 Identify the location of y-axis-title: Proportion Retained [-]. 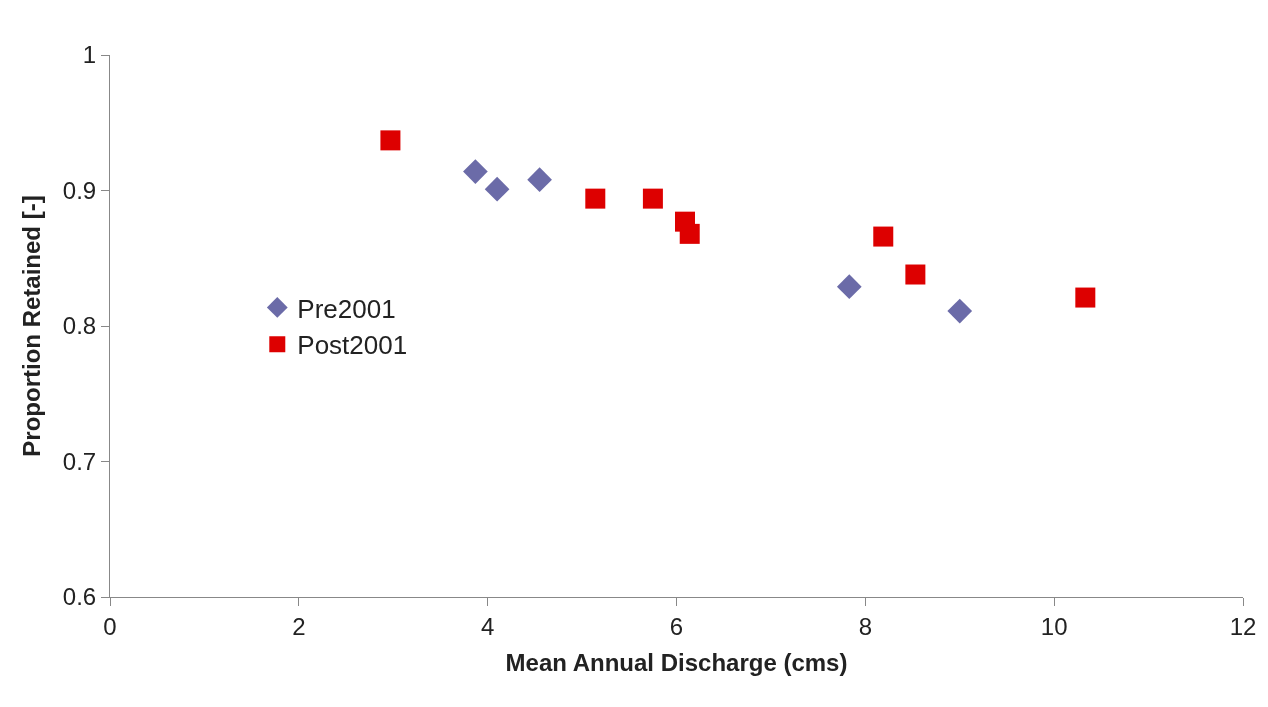
(31, 326).